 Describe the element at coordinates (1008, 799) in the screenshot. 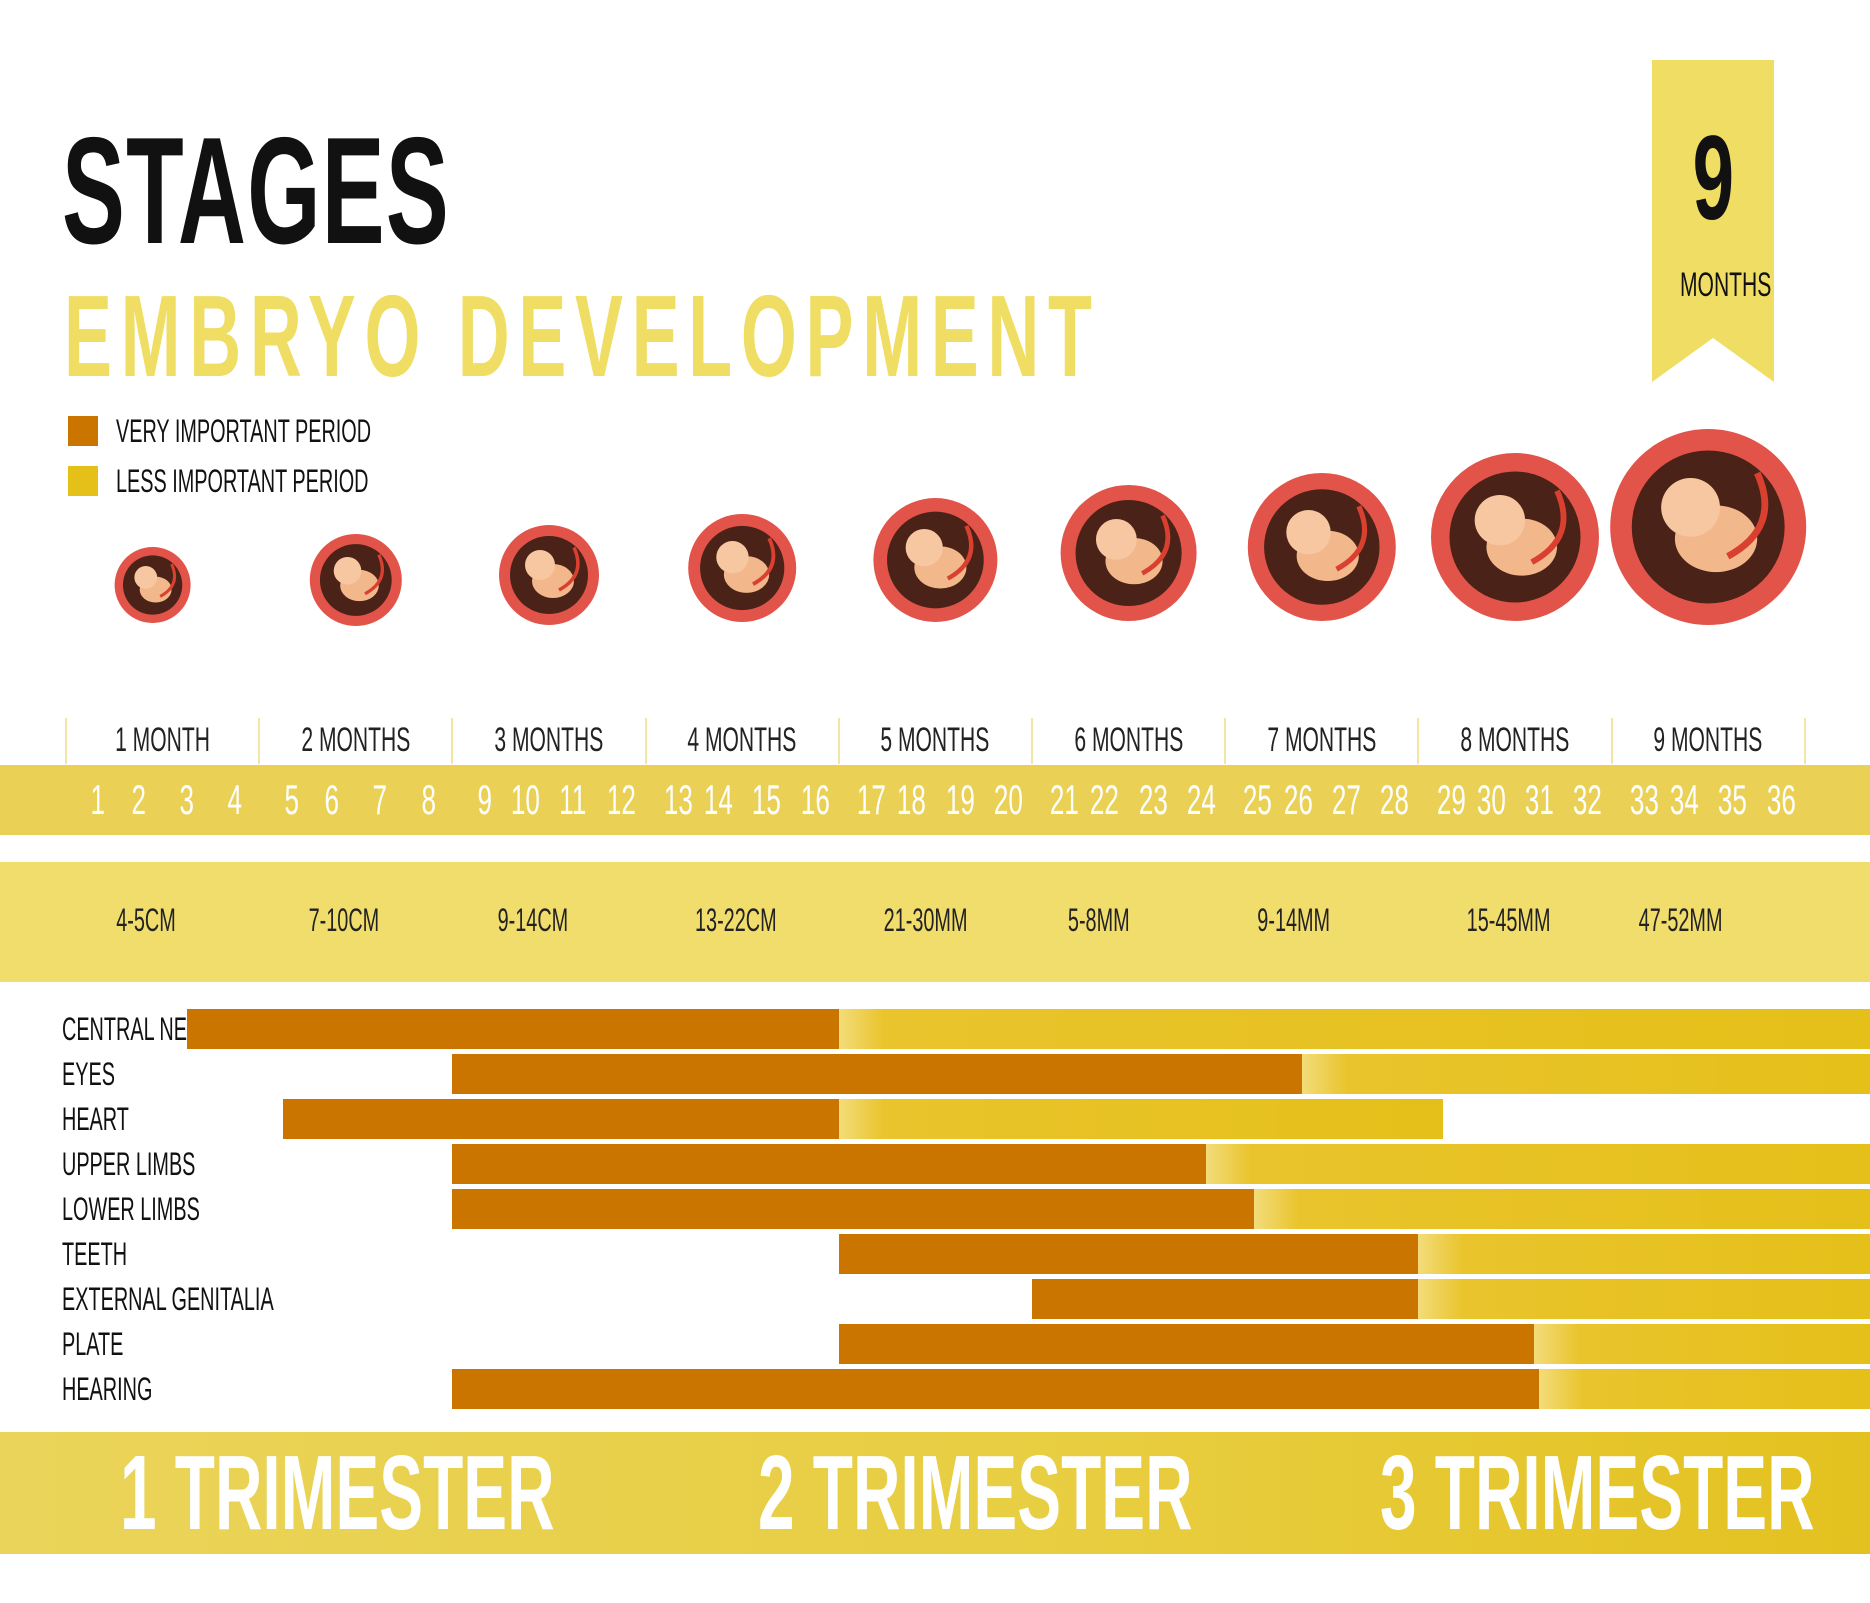

I see `week-number: 20` at that location.